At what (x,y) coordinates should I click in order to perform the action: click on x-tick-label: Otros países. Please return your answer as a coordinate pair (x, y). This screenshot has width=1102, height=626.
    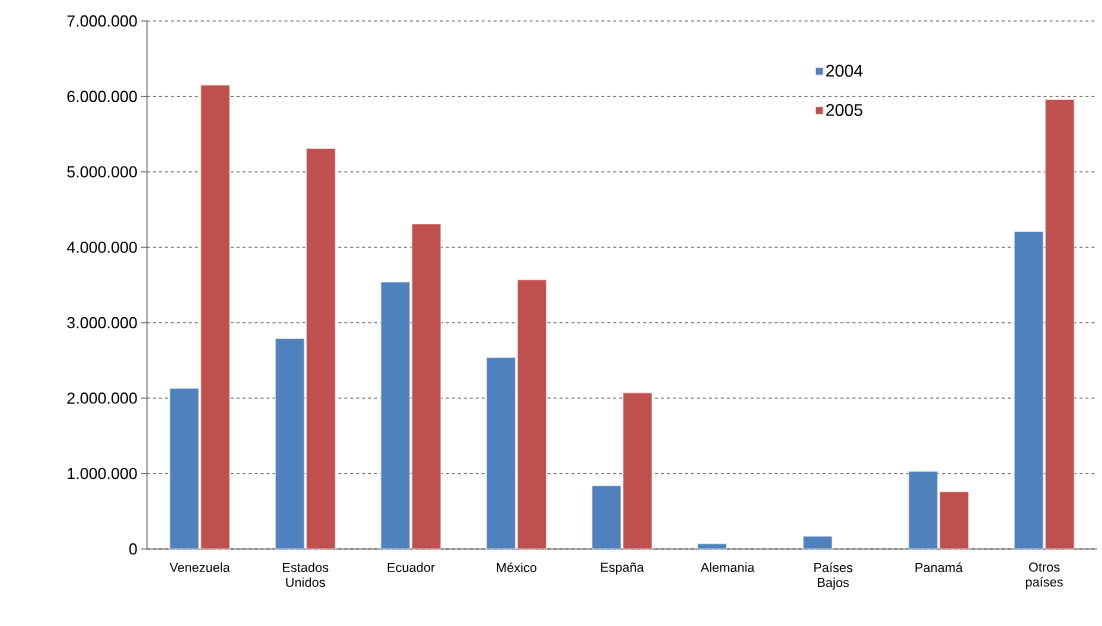
    Looking at the image, I should click on (1044, 576).